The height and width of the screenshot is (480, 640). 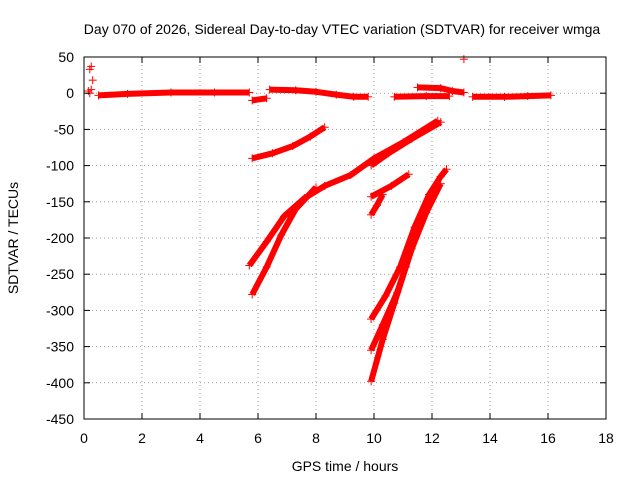 I want to click on y-tick-label: 50, so click(x=66, y=57).